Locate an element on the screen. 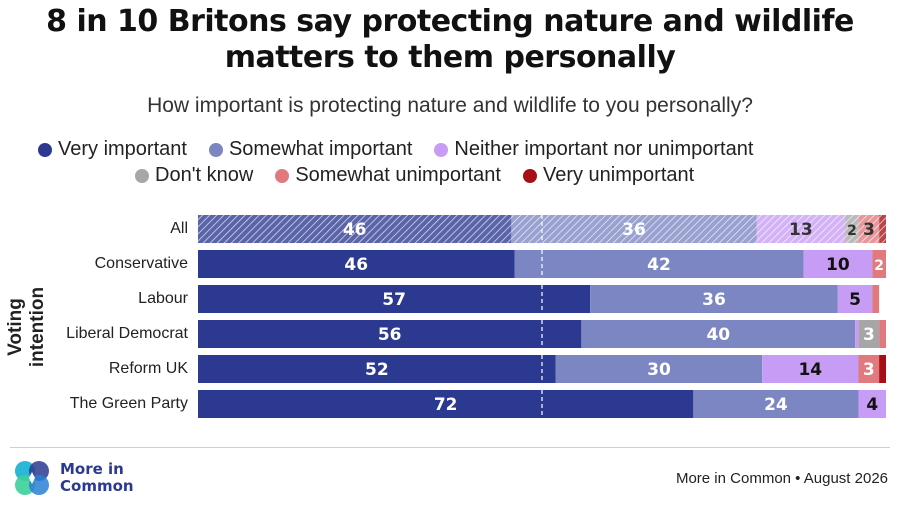 The image size is (900, 514). category-label-the-green-party: The Green Party is located at coordinates (128, 403).